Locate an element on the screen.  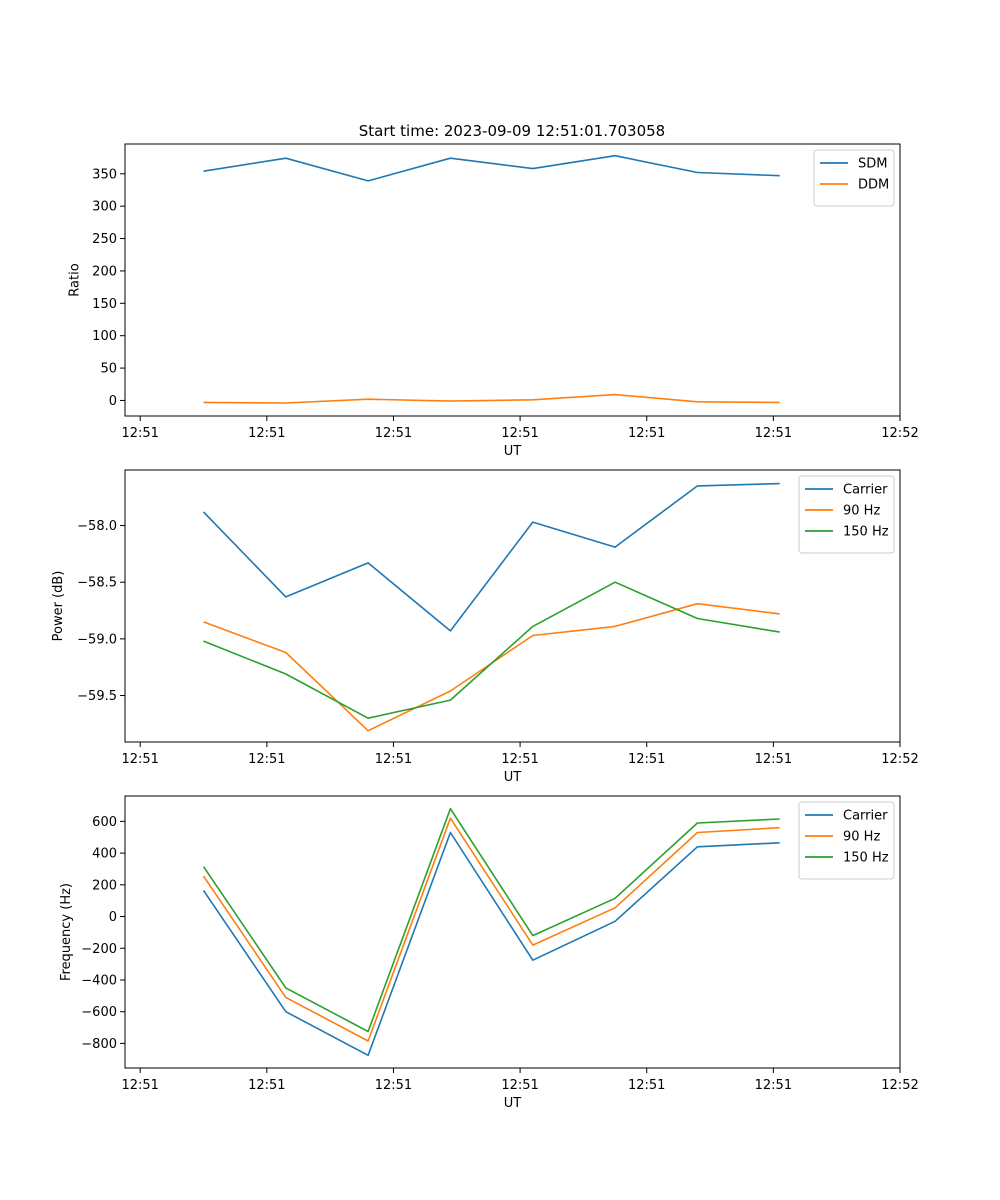
y-axis-label: Frequency (Hz) is located at coordinates (66, 932).